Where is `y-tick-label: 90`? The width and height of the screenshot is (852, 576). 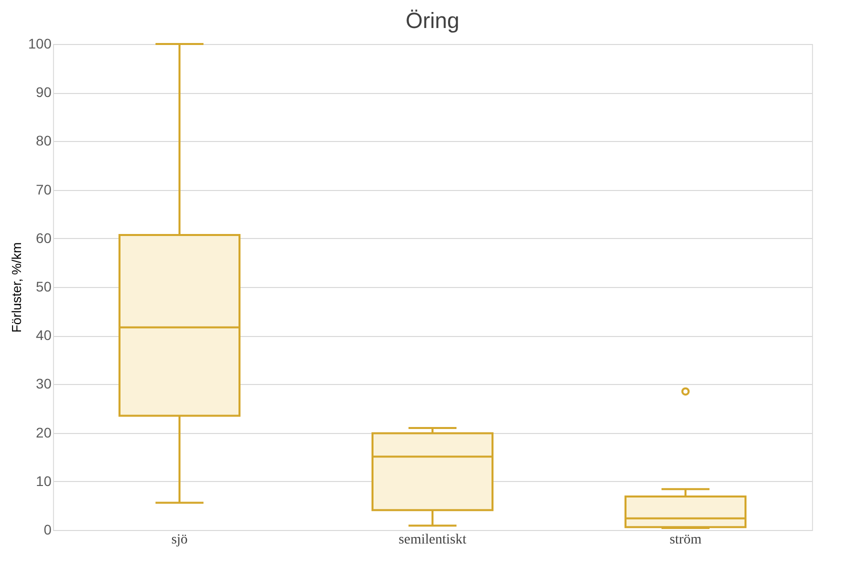
y-tick-label: 90 is located at coordinates (44, 92).